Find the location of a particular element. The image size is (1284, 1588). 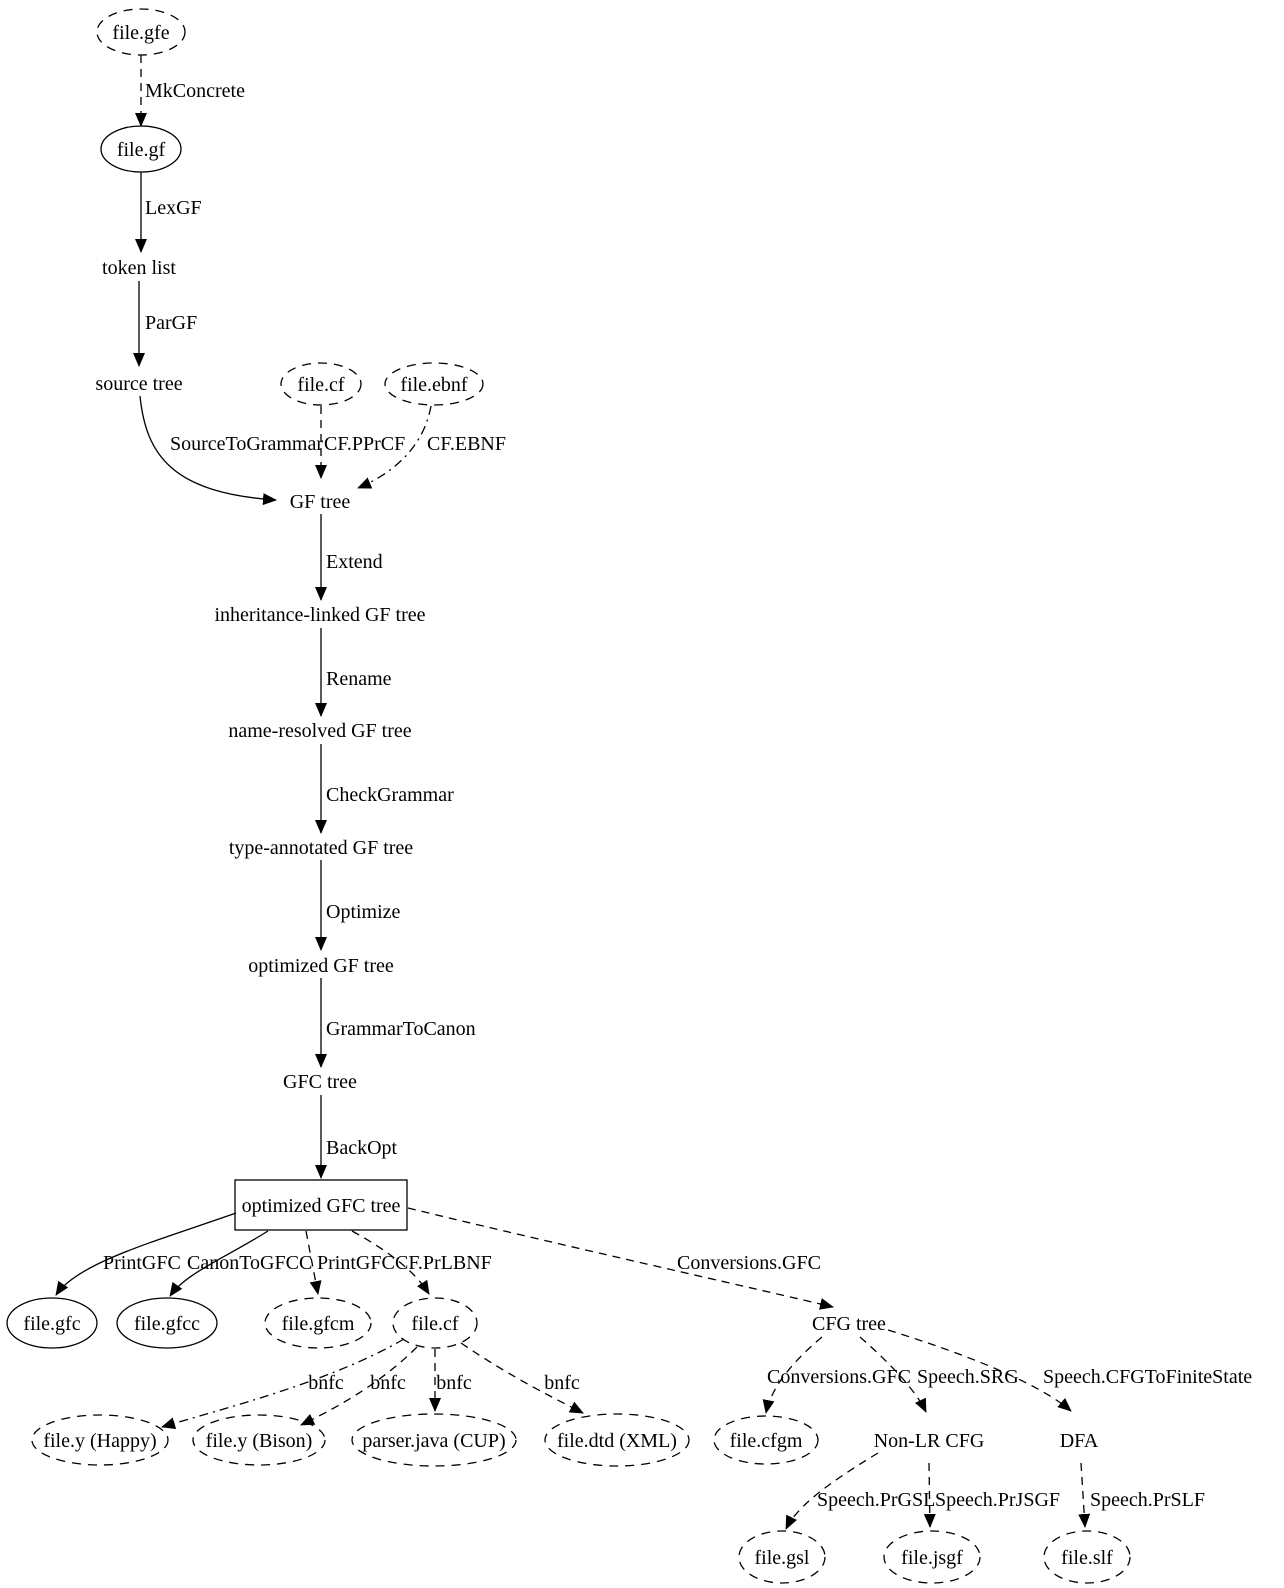

node-label: DFA is located at coordinates (1079, 1441).